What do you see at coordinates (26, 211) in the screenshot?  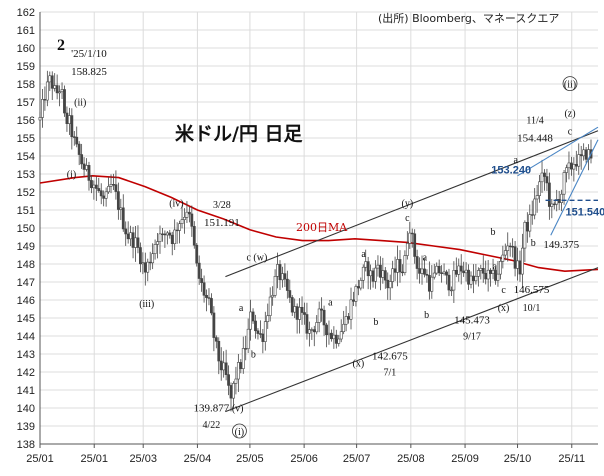 I see `y-tick-label: 151` at bounding box center [26, 211].